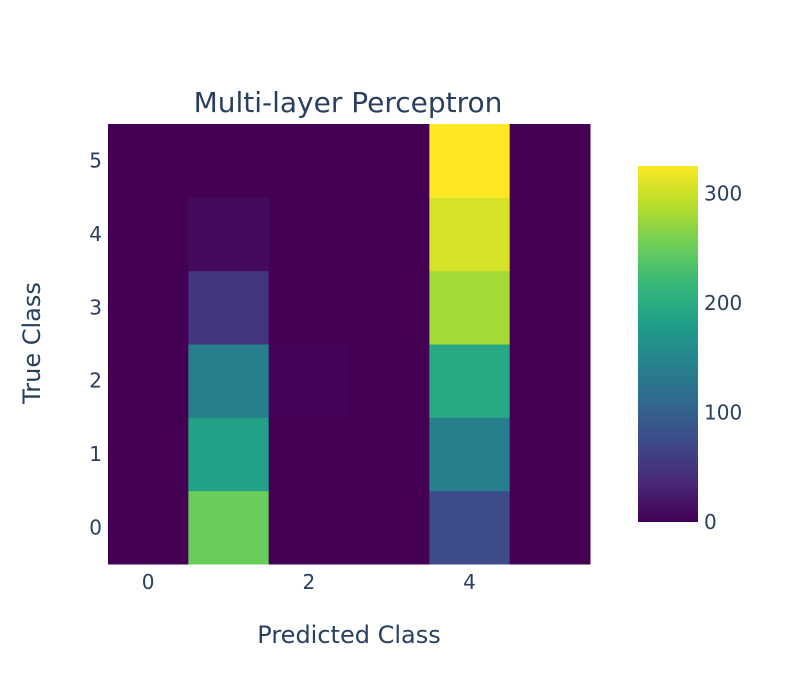  What do you see at coordinates (95, 527) in the screenshot?
I see `y-tick-label: 0` at bounding box center [95, 527].